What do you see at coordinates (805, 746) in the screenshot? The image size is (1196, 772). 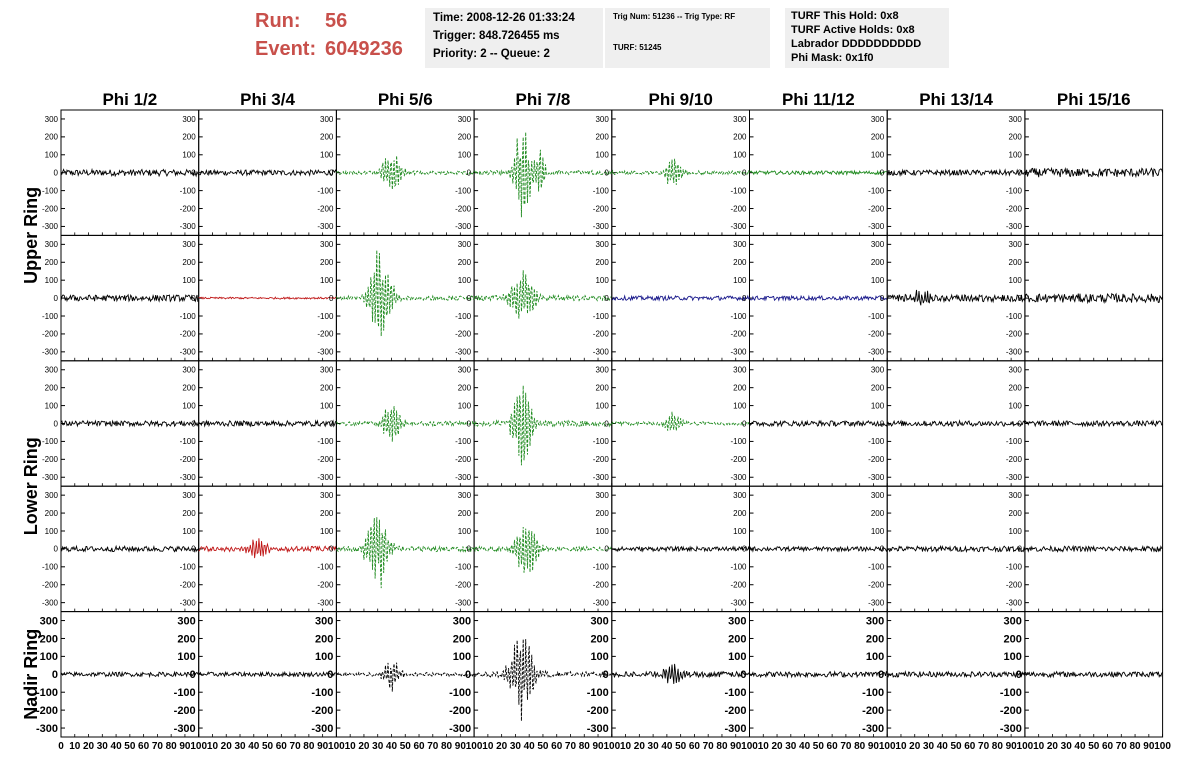 I see `x-tick-label: 40` at bounding box center [805, 746].